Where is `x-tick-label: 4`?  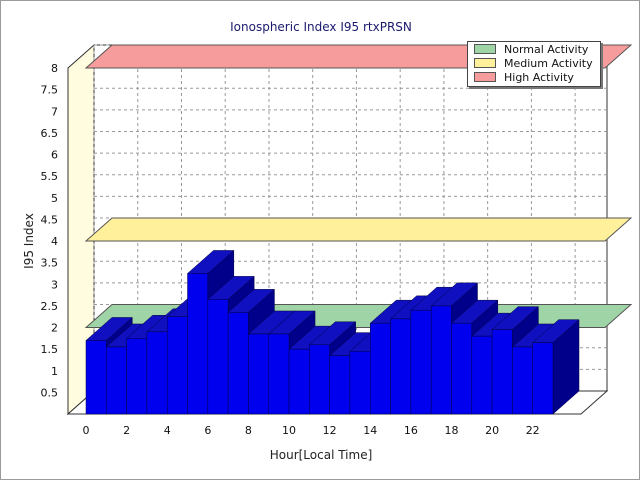
x-tick-label: 4 is located at coordinates (167, 430).